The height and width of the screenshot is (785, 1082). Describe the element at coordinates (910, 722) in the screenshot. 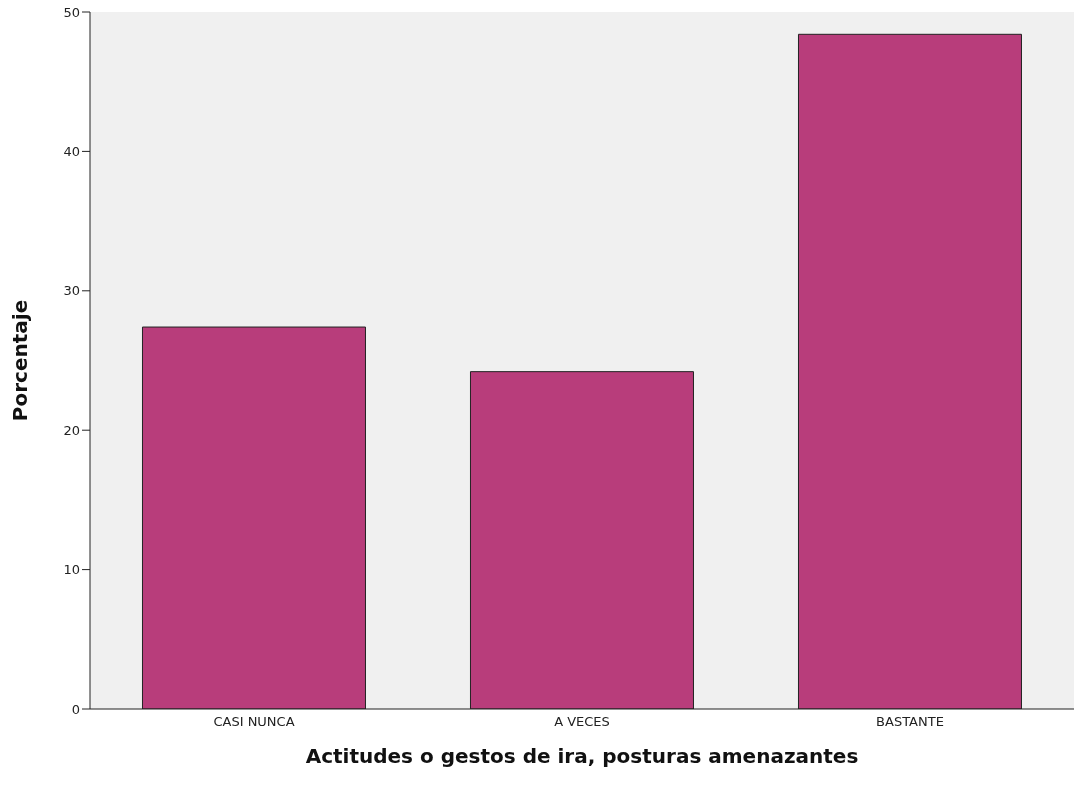

I see `x-tick-label: BASTANTE` at that location.